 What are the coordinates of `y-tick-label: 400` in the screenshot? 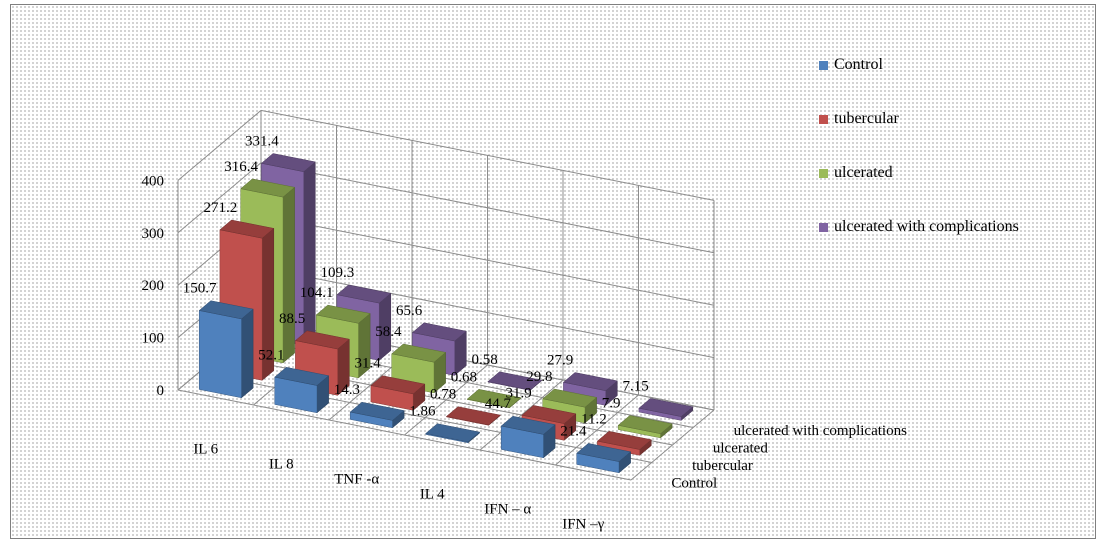 It's located at (153, 181).